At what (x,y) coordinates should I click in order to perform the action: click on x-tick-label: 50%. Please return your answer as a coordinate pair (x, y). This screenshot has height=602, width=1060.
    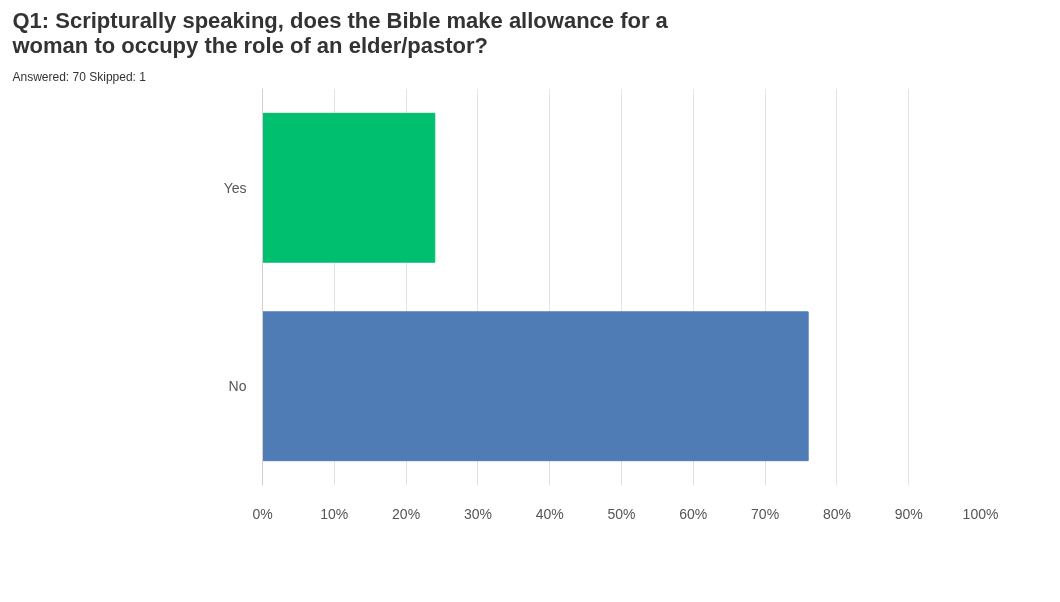
    Looking at the image, I should click on (621, 513).